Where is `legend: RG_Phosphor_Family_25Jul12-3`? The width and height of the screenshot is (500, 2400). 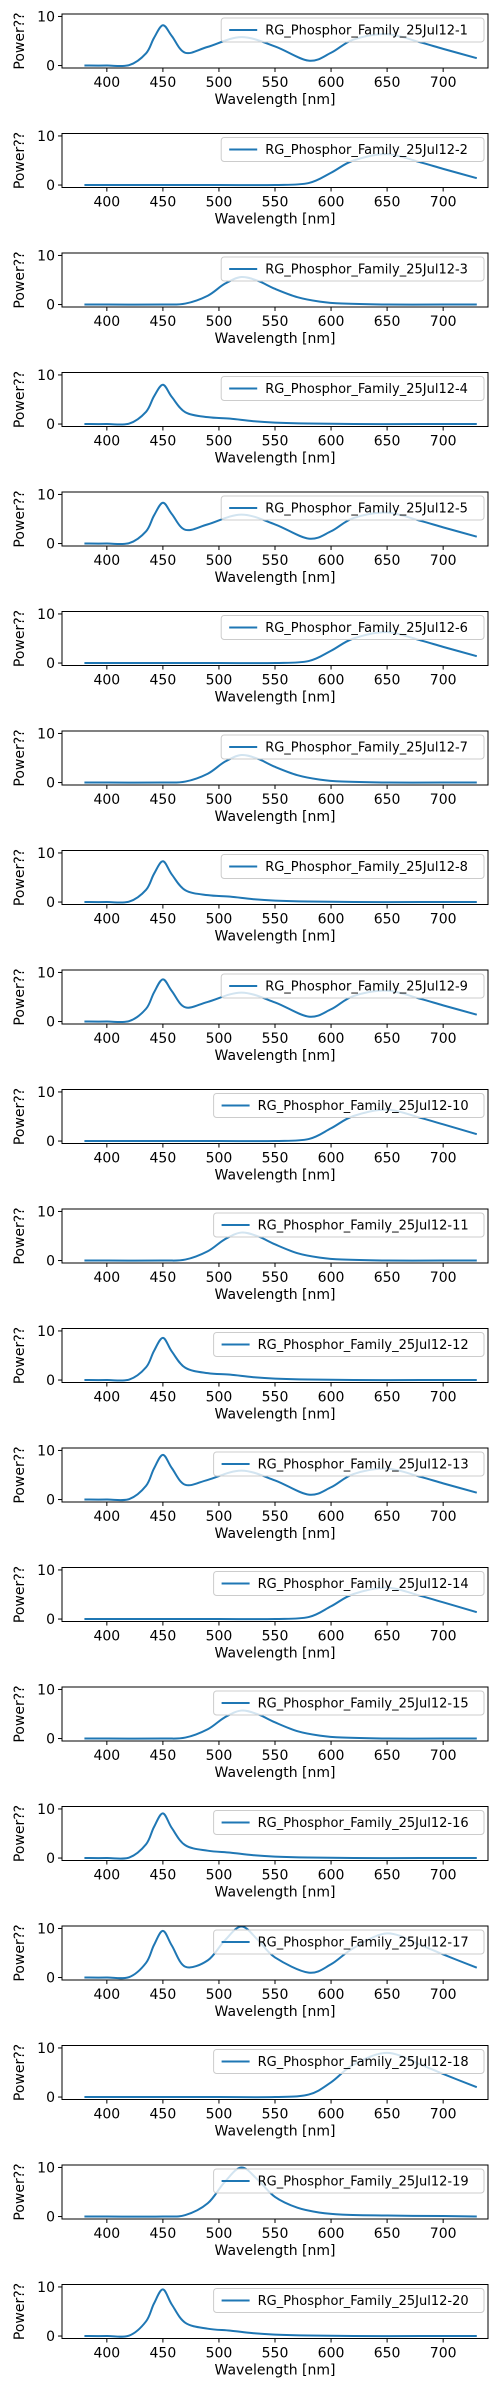
legend: RG_Phosphor_Family_25Jul12-3 is located at coordinates (352, 269).